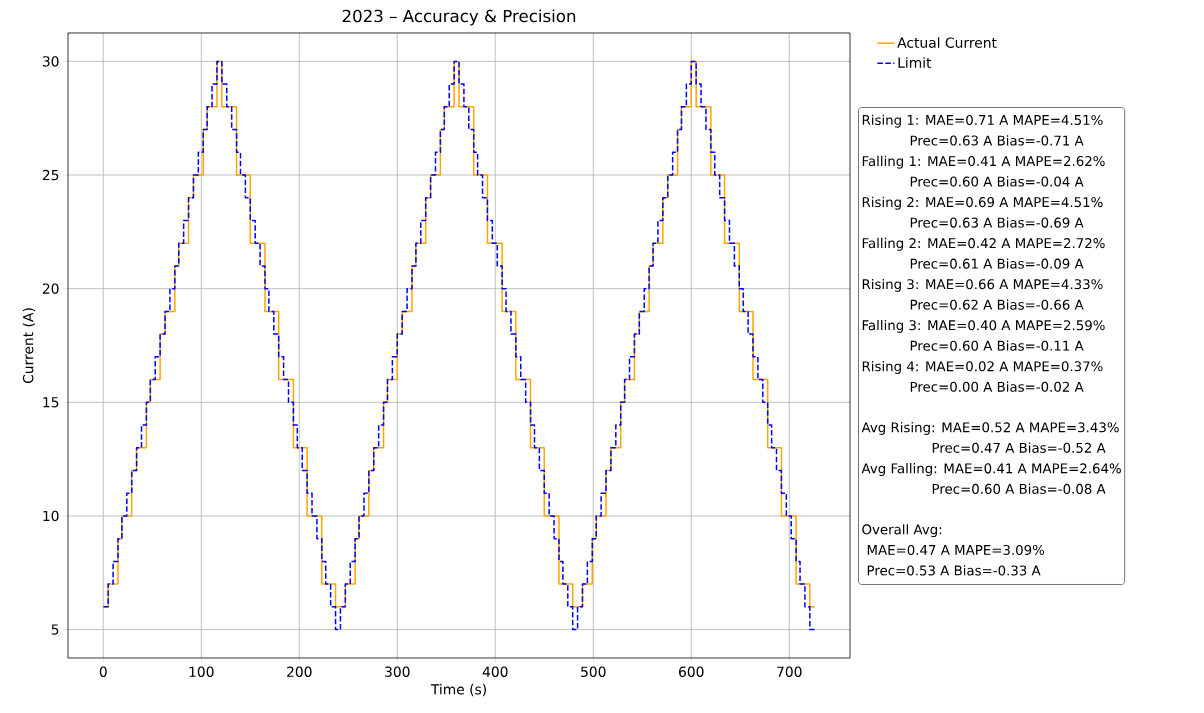  Describe the element at coordinates (902, 531) in the screenshot. I see `text: Overall Avg:` at that location.